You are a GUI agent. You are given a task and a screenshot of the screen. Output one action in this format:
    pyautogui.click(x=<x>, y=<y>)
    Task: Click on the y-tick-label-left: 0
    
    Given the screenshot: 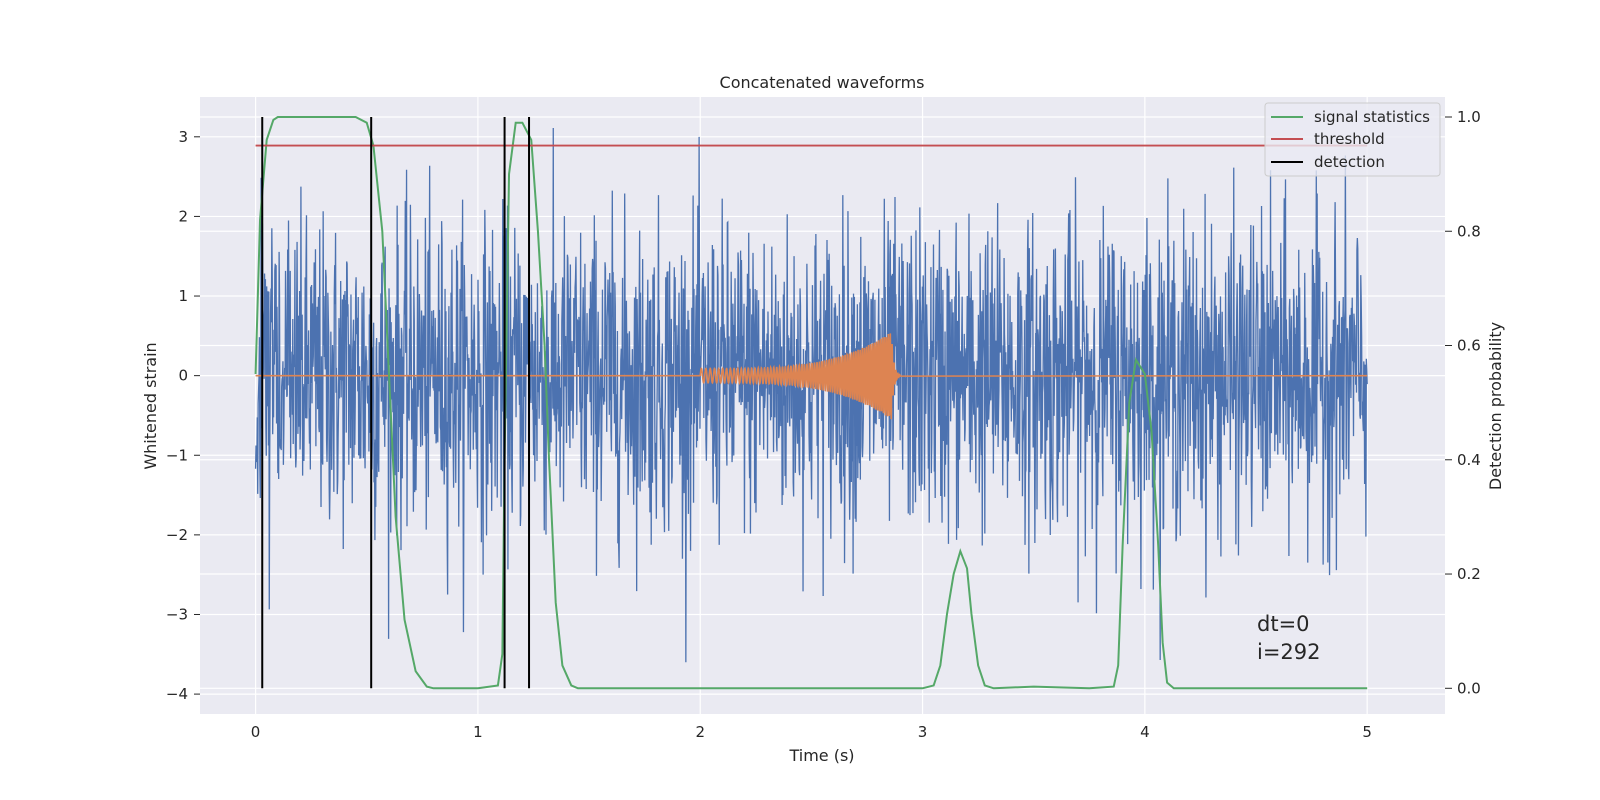 What is the action you would take?
    pyautogui.click(x=183, y=376)
    